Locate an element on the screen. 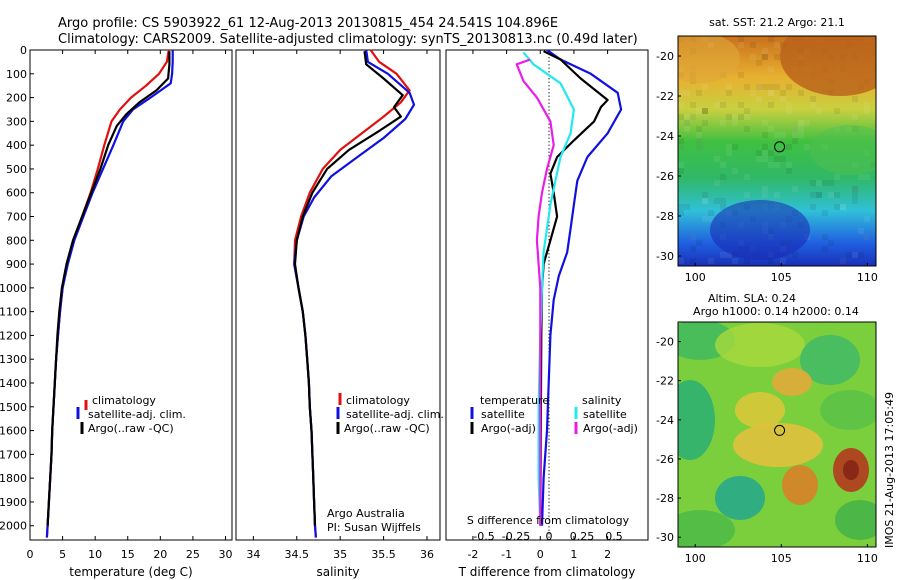 This screenshot has width=900, height=580. legend-t-argo: Argo(-adj) is located at coordinates (508, 428).